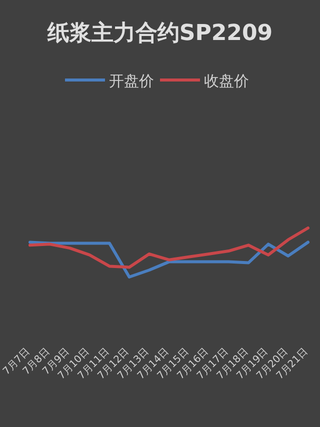 This screenshot has width=320, height=427. Describe the element at coordinates (226, 81) in the screenshot. I see `legend-label: 收盘价` at that location.